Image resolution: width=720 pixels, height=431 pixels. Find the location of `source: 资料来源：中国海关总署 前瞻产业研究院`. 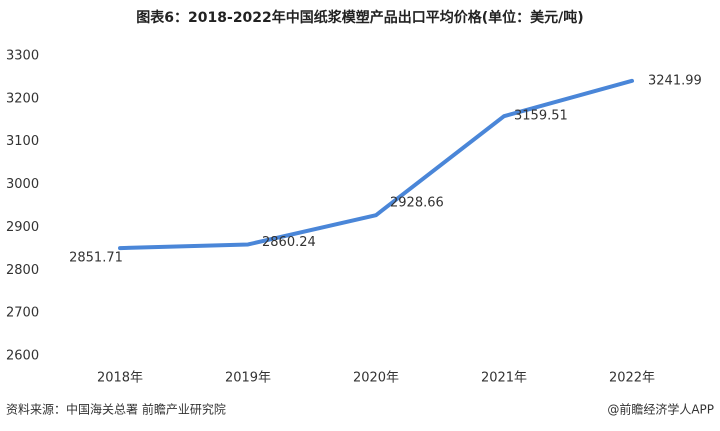

source: 资料来源：中国海关总署 前瞻产业研究院 is located at coordinates (116, 409).